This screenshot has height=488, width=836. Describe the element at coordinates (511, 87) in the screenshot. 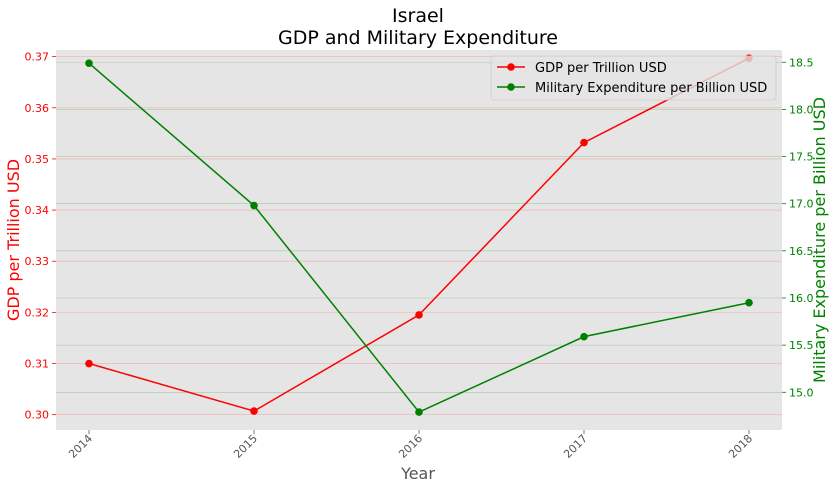

I see `legend-marker-military` at that location.